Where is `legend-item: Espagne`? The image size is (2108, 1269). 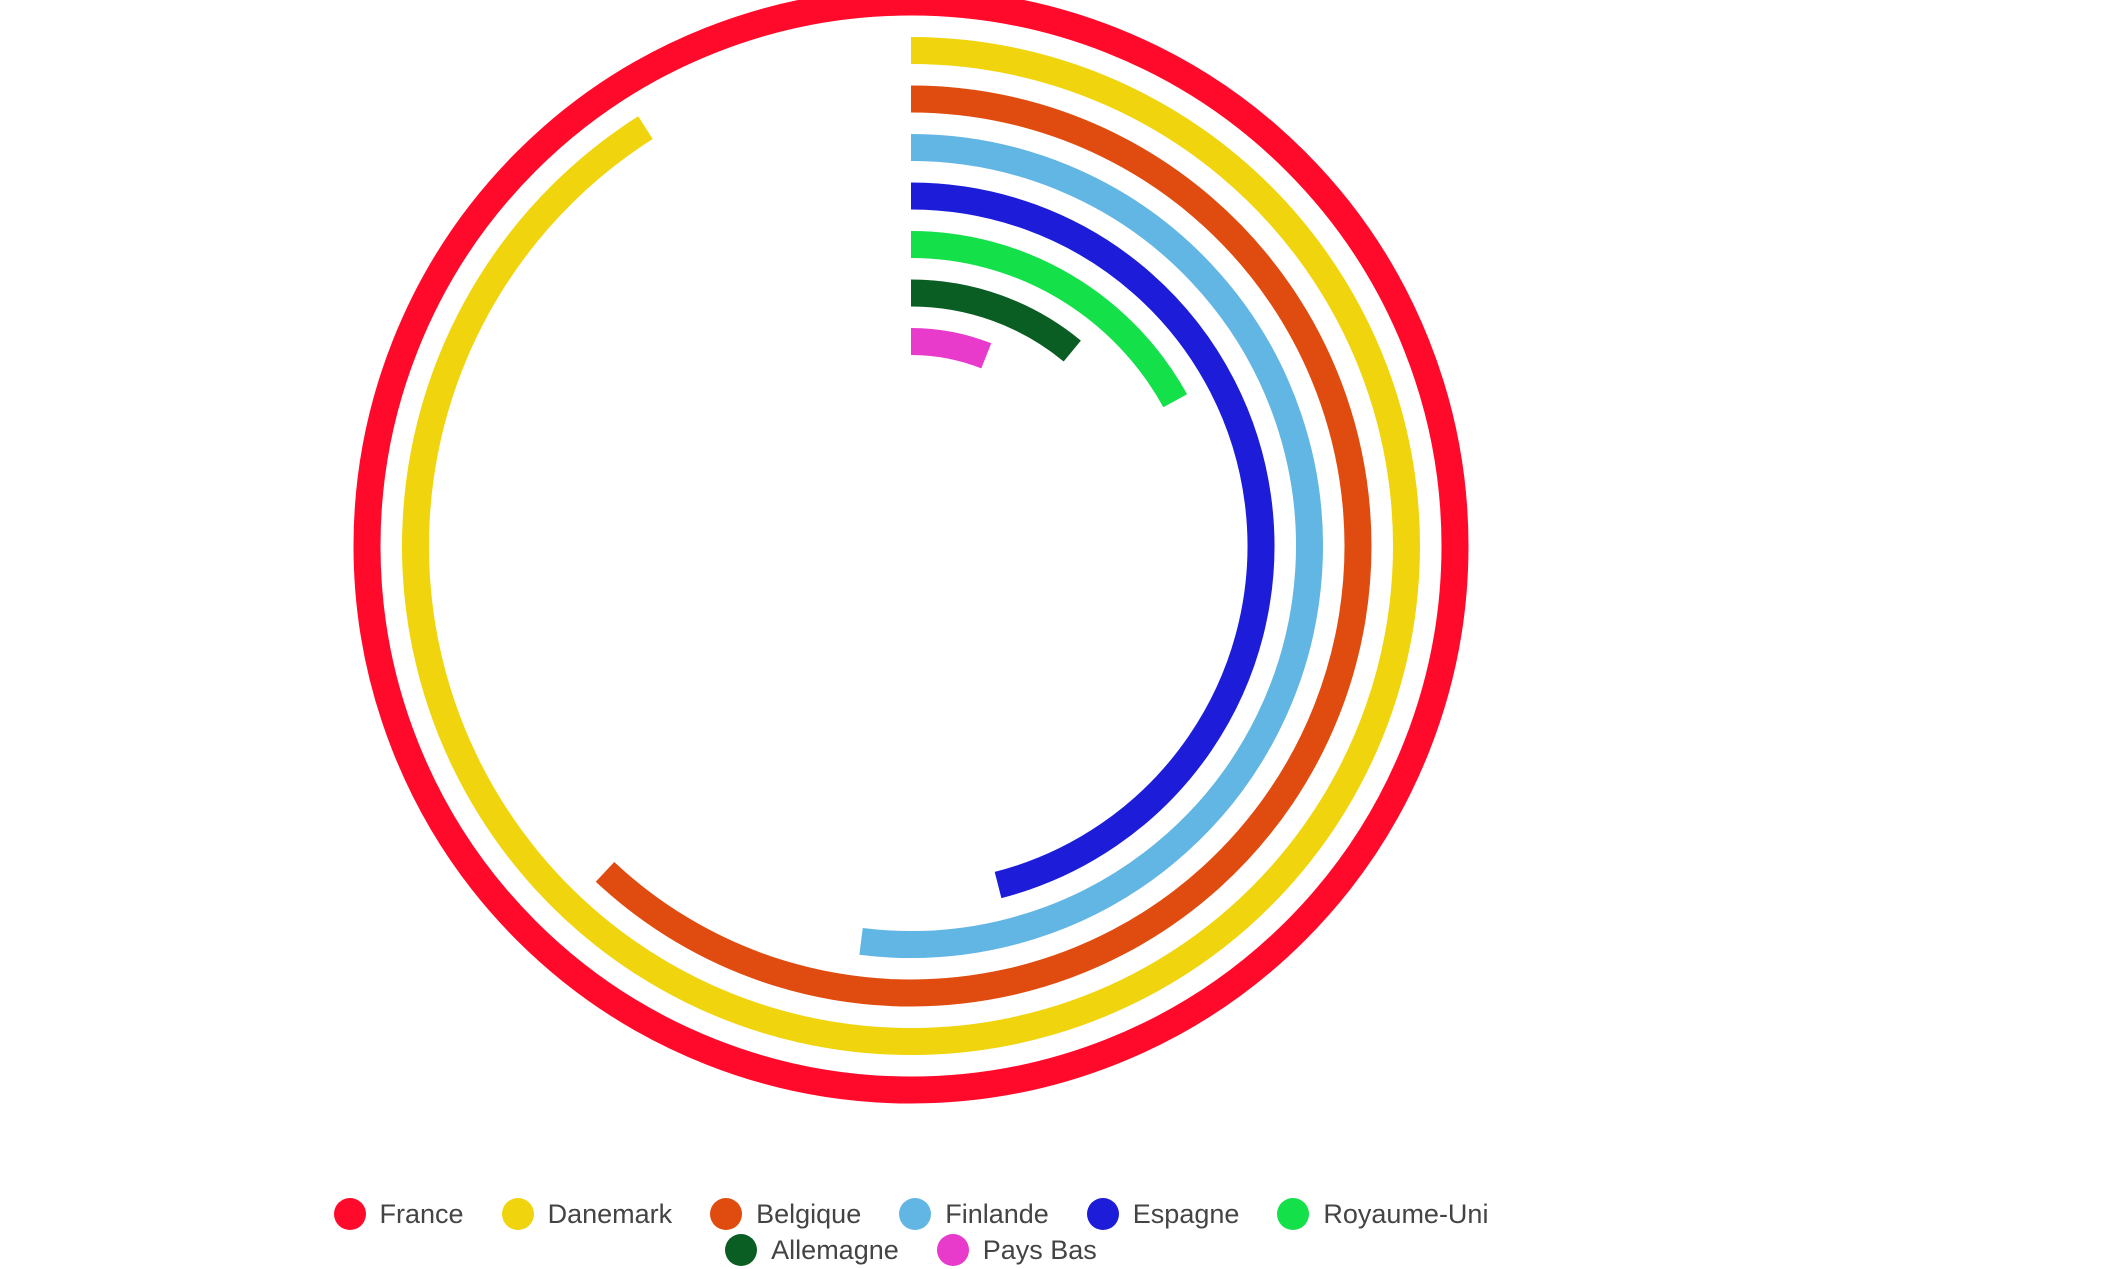
legend-item: Espagne is located at coordinates (1163, 1214).